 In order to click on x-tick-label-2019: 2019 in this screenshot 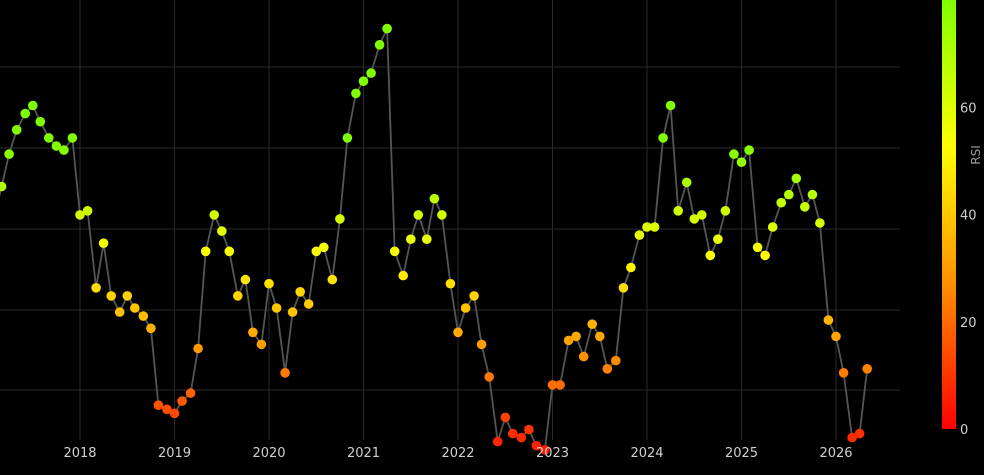, I will do `click(174, 453)`.